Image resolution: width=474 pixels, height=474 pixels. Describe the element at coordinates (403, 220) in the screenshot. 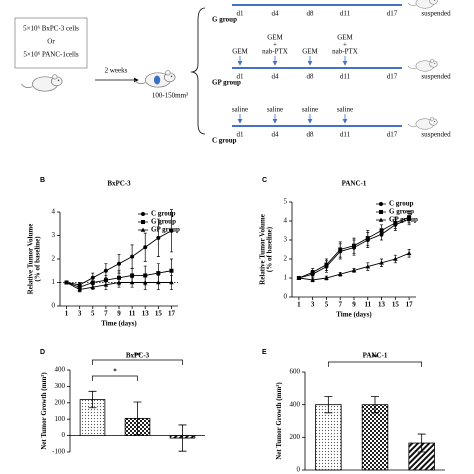

I see `legend-label: GP group` at that location.